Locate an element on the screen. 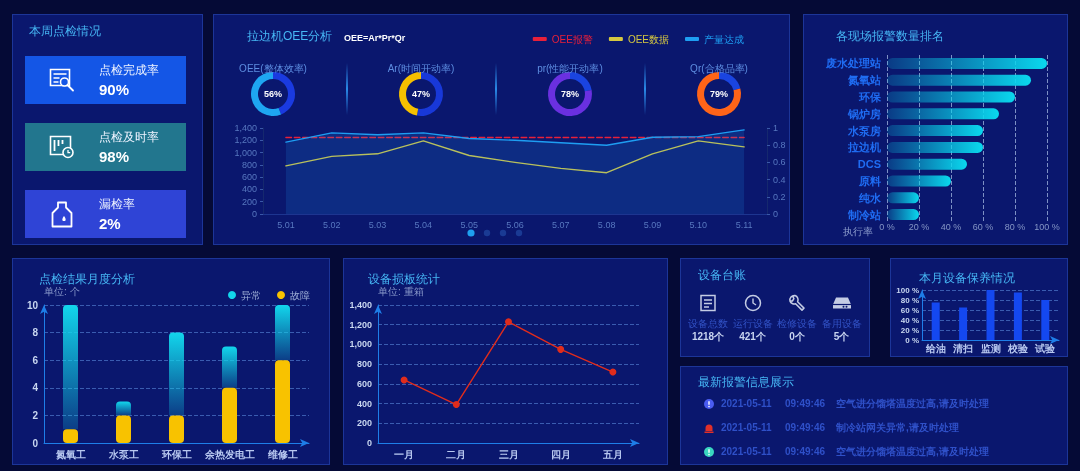 The width and height of the screenshot is (1080, 471). x-tick-label: 5.11 is located at coordinates (744, 224).